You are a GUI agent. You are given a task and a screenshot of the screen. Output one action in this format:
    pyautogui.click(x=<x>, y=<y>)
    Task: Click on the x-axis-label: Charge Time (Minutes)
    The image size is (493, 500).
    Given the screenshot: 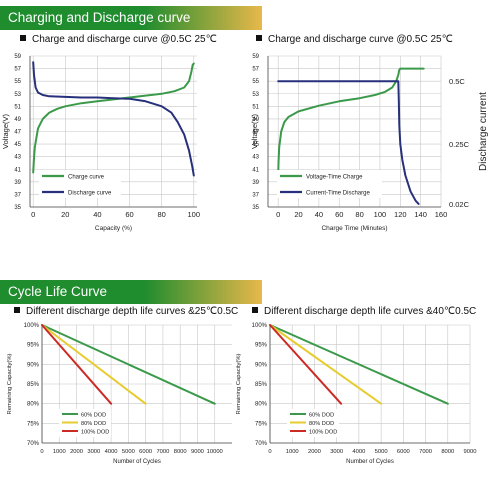 What is the action you would take?
    pyautogui.click(x=354, y=228)
    